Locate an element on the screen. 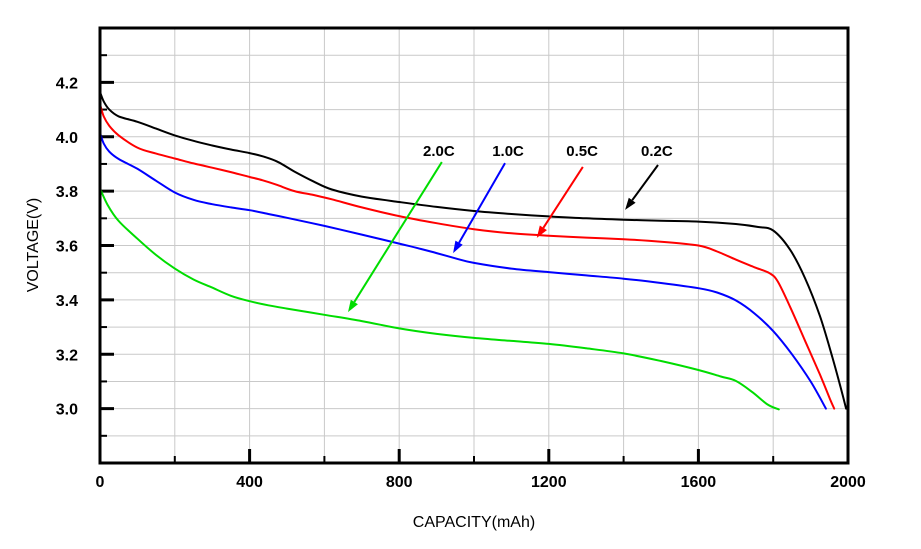 The height and width of the screenshot is (549, 921). y-tick-label: 3.4 is located at coordinates (67, 301).